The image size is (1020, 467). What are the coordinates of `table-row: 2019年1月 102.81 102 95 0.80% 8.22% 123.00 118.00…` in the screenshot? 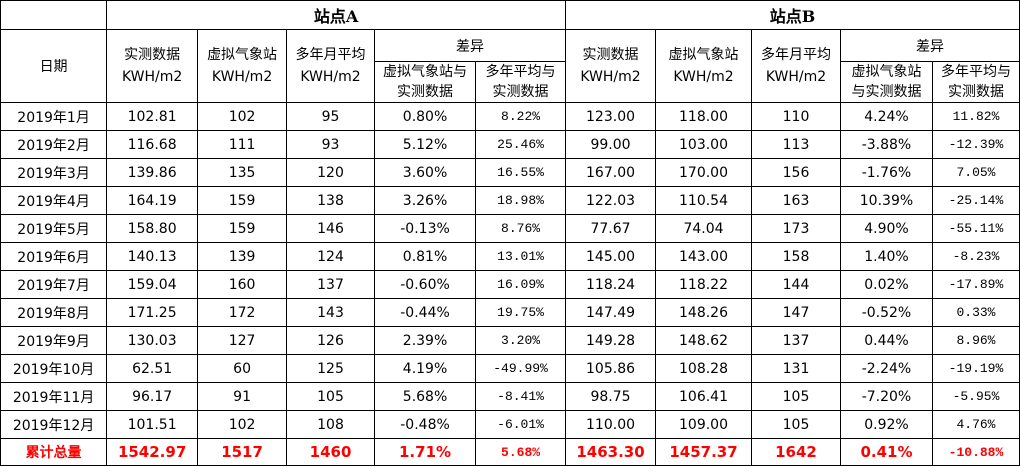 It's located at (510, 116).